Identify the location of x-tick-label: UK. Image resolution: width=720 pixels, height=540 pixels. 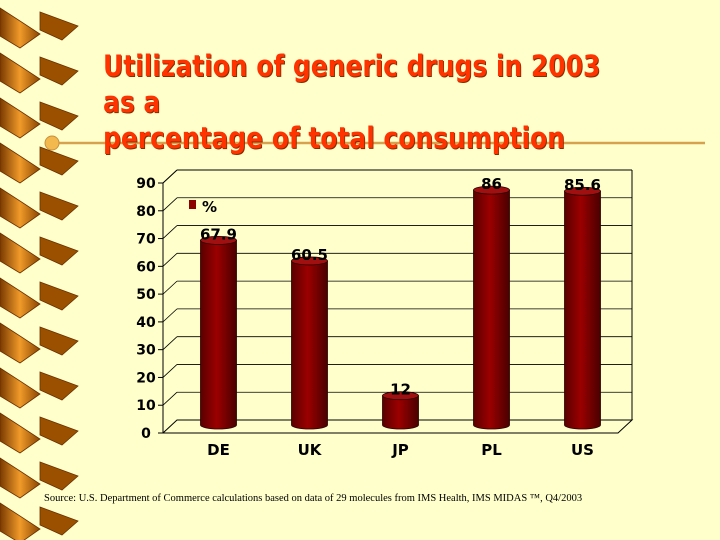
(310, 450).